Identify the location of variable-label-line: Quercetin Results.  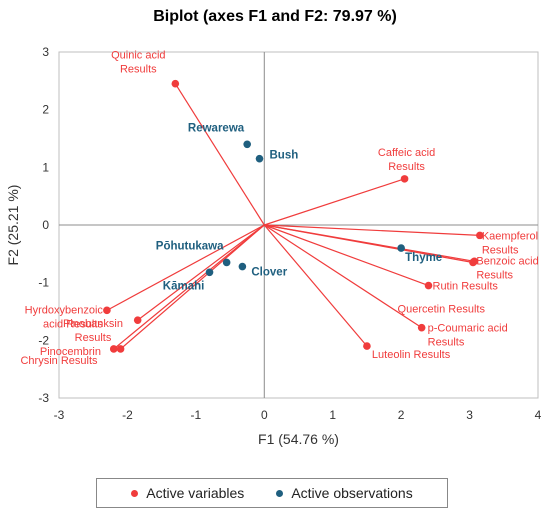
(442, 309).